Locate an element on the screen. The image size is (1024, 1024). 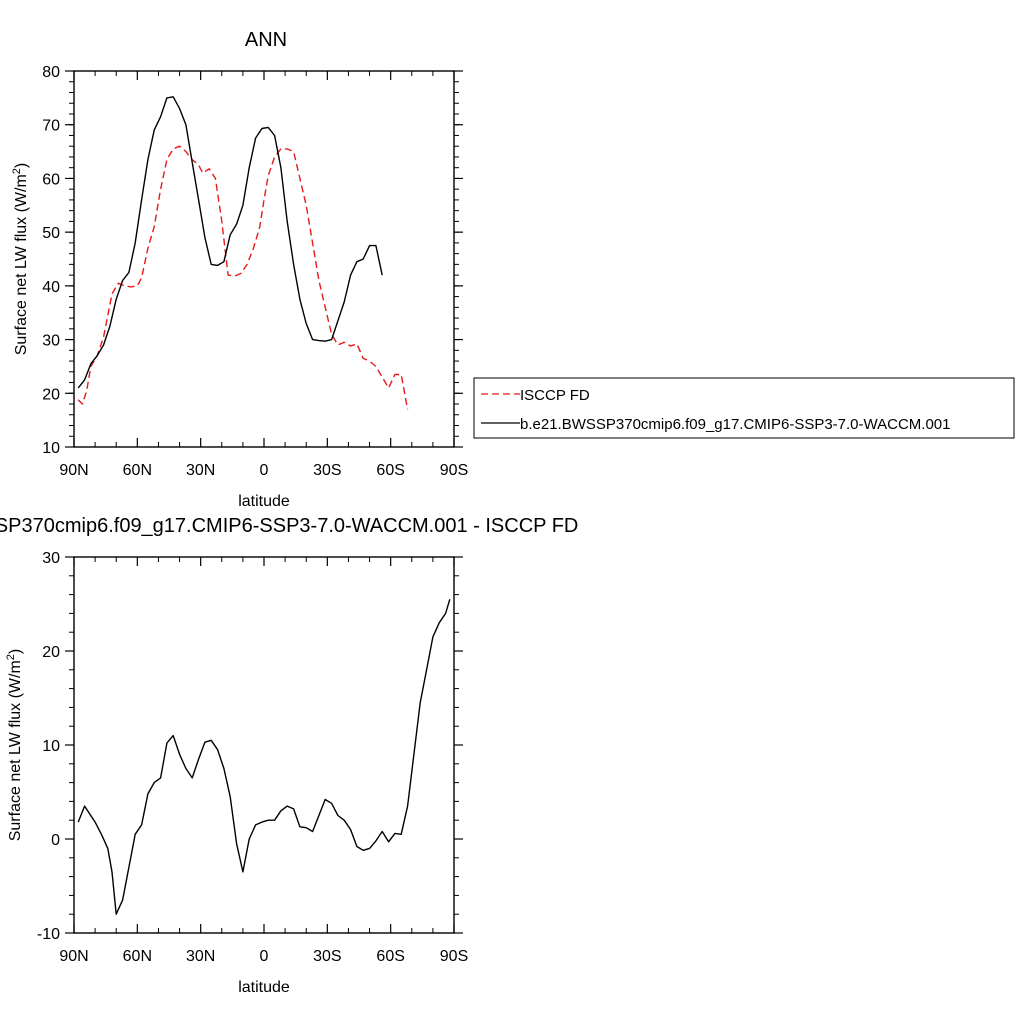
top-xtick-label: 60N is located at coordinates (137, 470).